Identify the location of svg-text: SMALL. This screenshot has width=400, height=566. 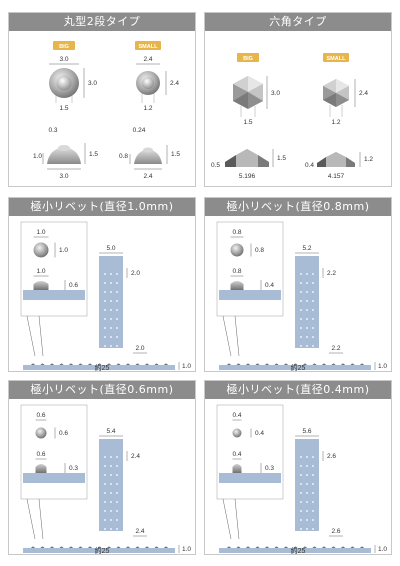
(337, 59).